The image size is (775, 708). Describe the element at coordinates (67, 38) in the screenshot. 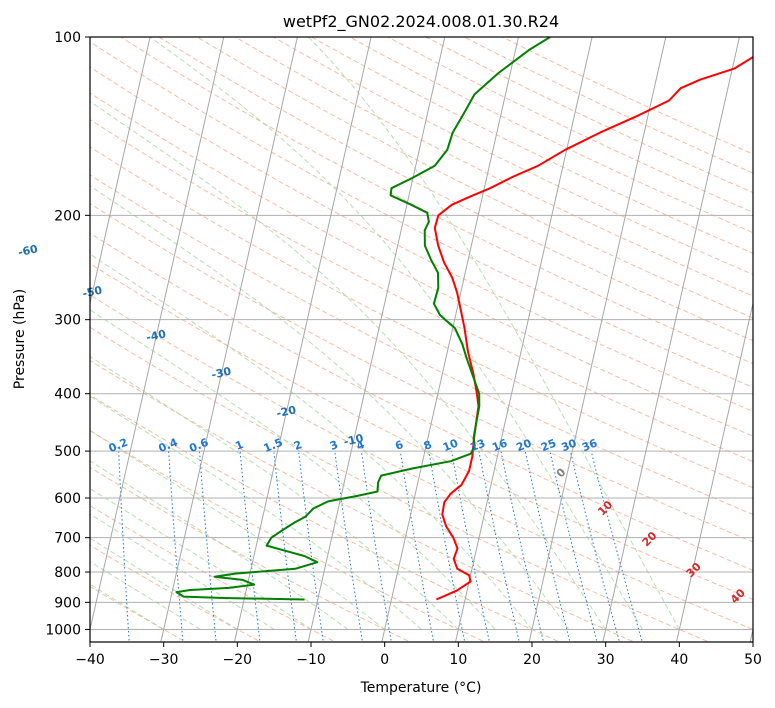

I see `y-tick-label: 100` at that location.